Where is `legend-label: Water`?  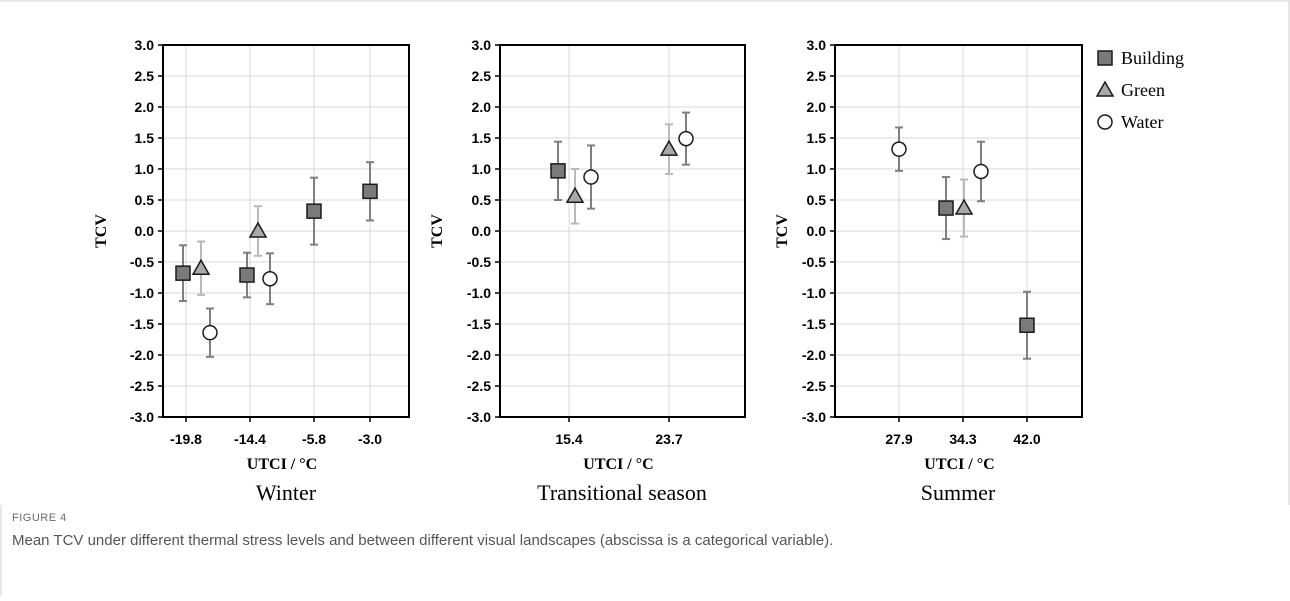
legend-label: Water is located at coordinates (1142, 122).